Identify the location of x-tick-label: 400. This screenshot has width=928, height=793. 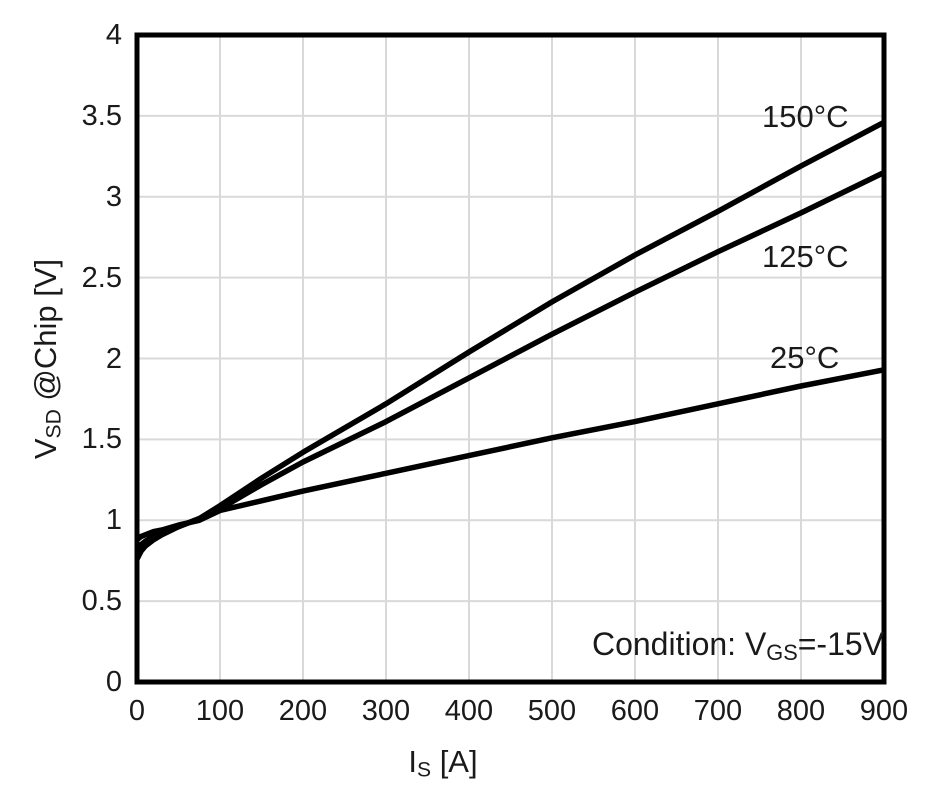
(469, 711).